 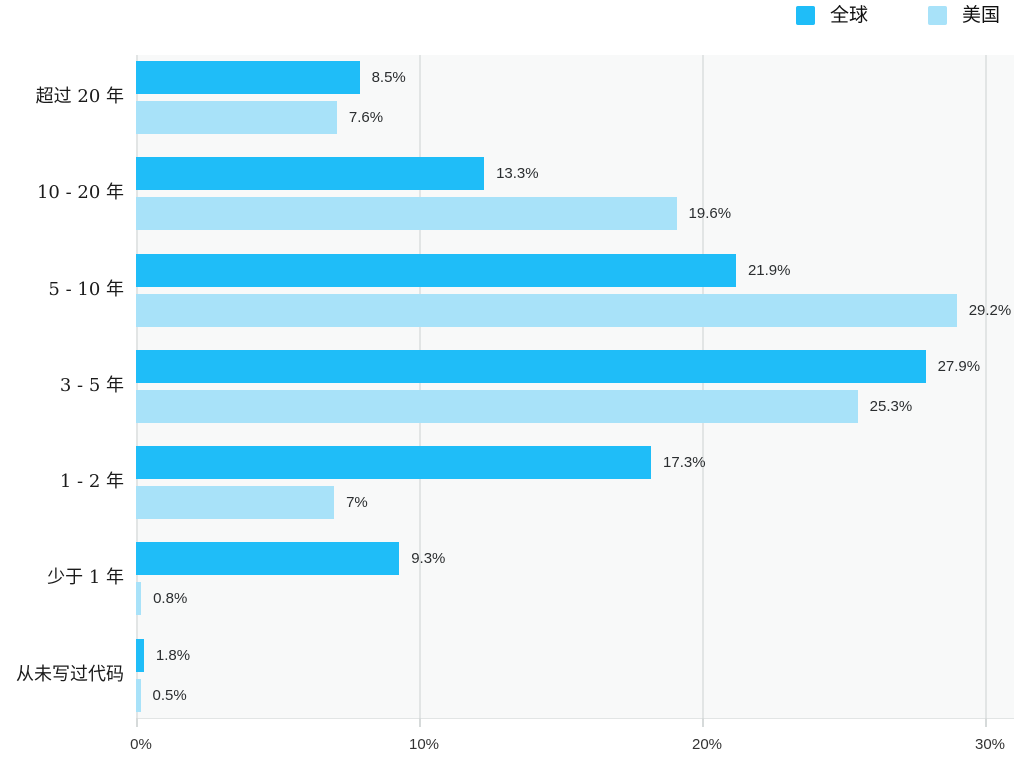 What do you see at coordinates (684, 462) in the screenshot?
I see `bar-value-label: 17.3%` at bounding box center [684, 462].